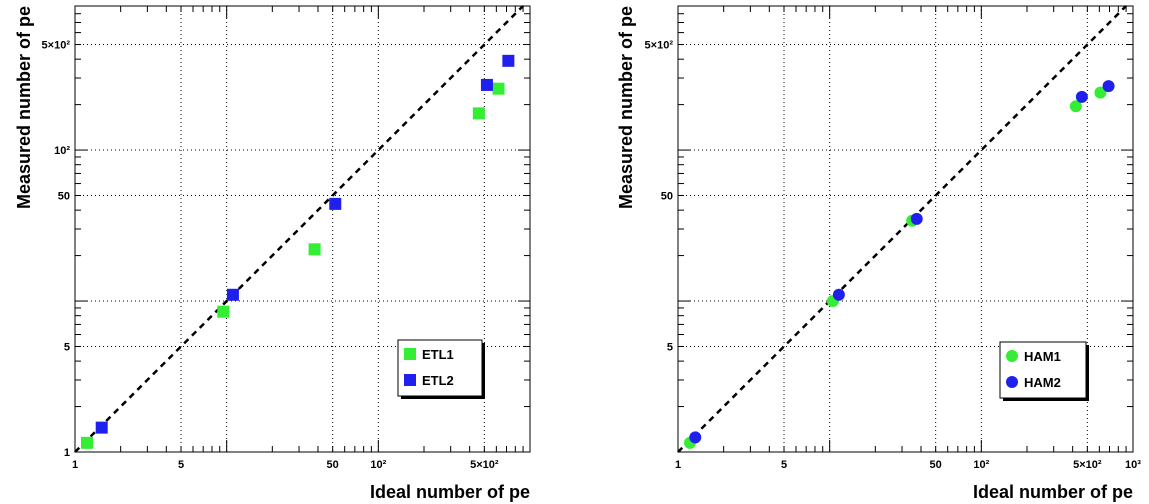 Image resolution: width=1149 pixels, height=504 pixels. Describe the element at coordinates (1044, 371) in the screenshot. I see `legend: HAM1 HAM2` at that location.